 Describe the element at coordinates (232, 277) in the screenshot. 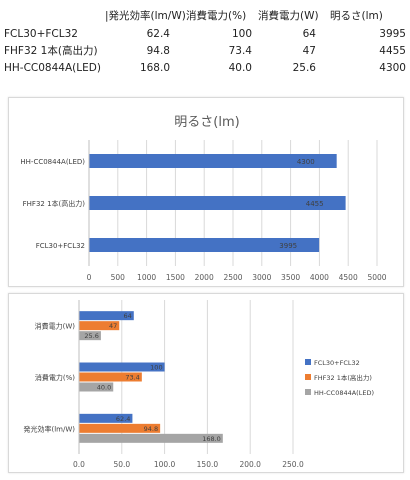

I see `x-tick-label: 2500` at that location.